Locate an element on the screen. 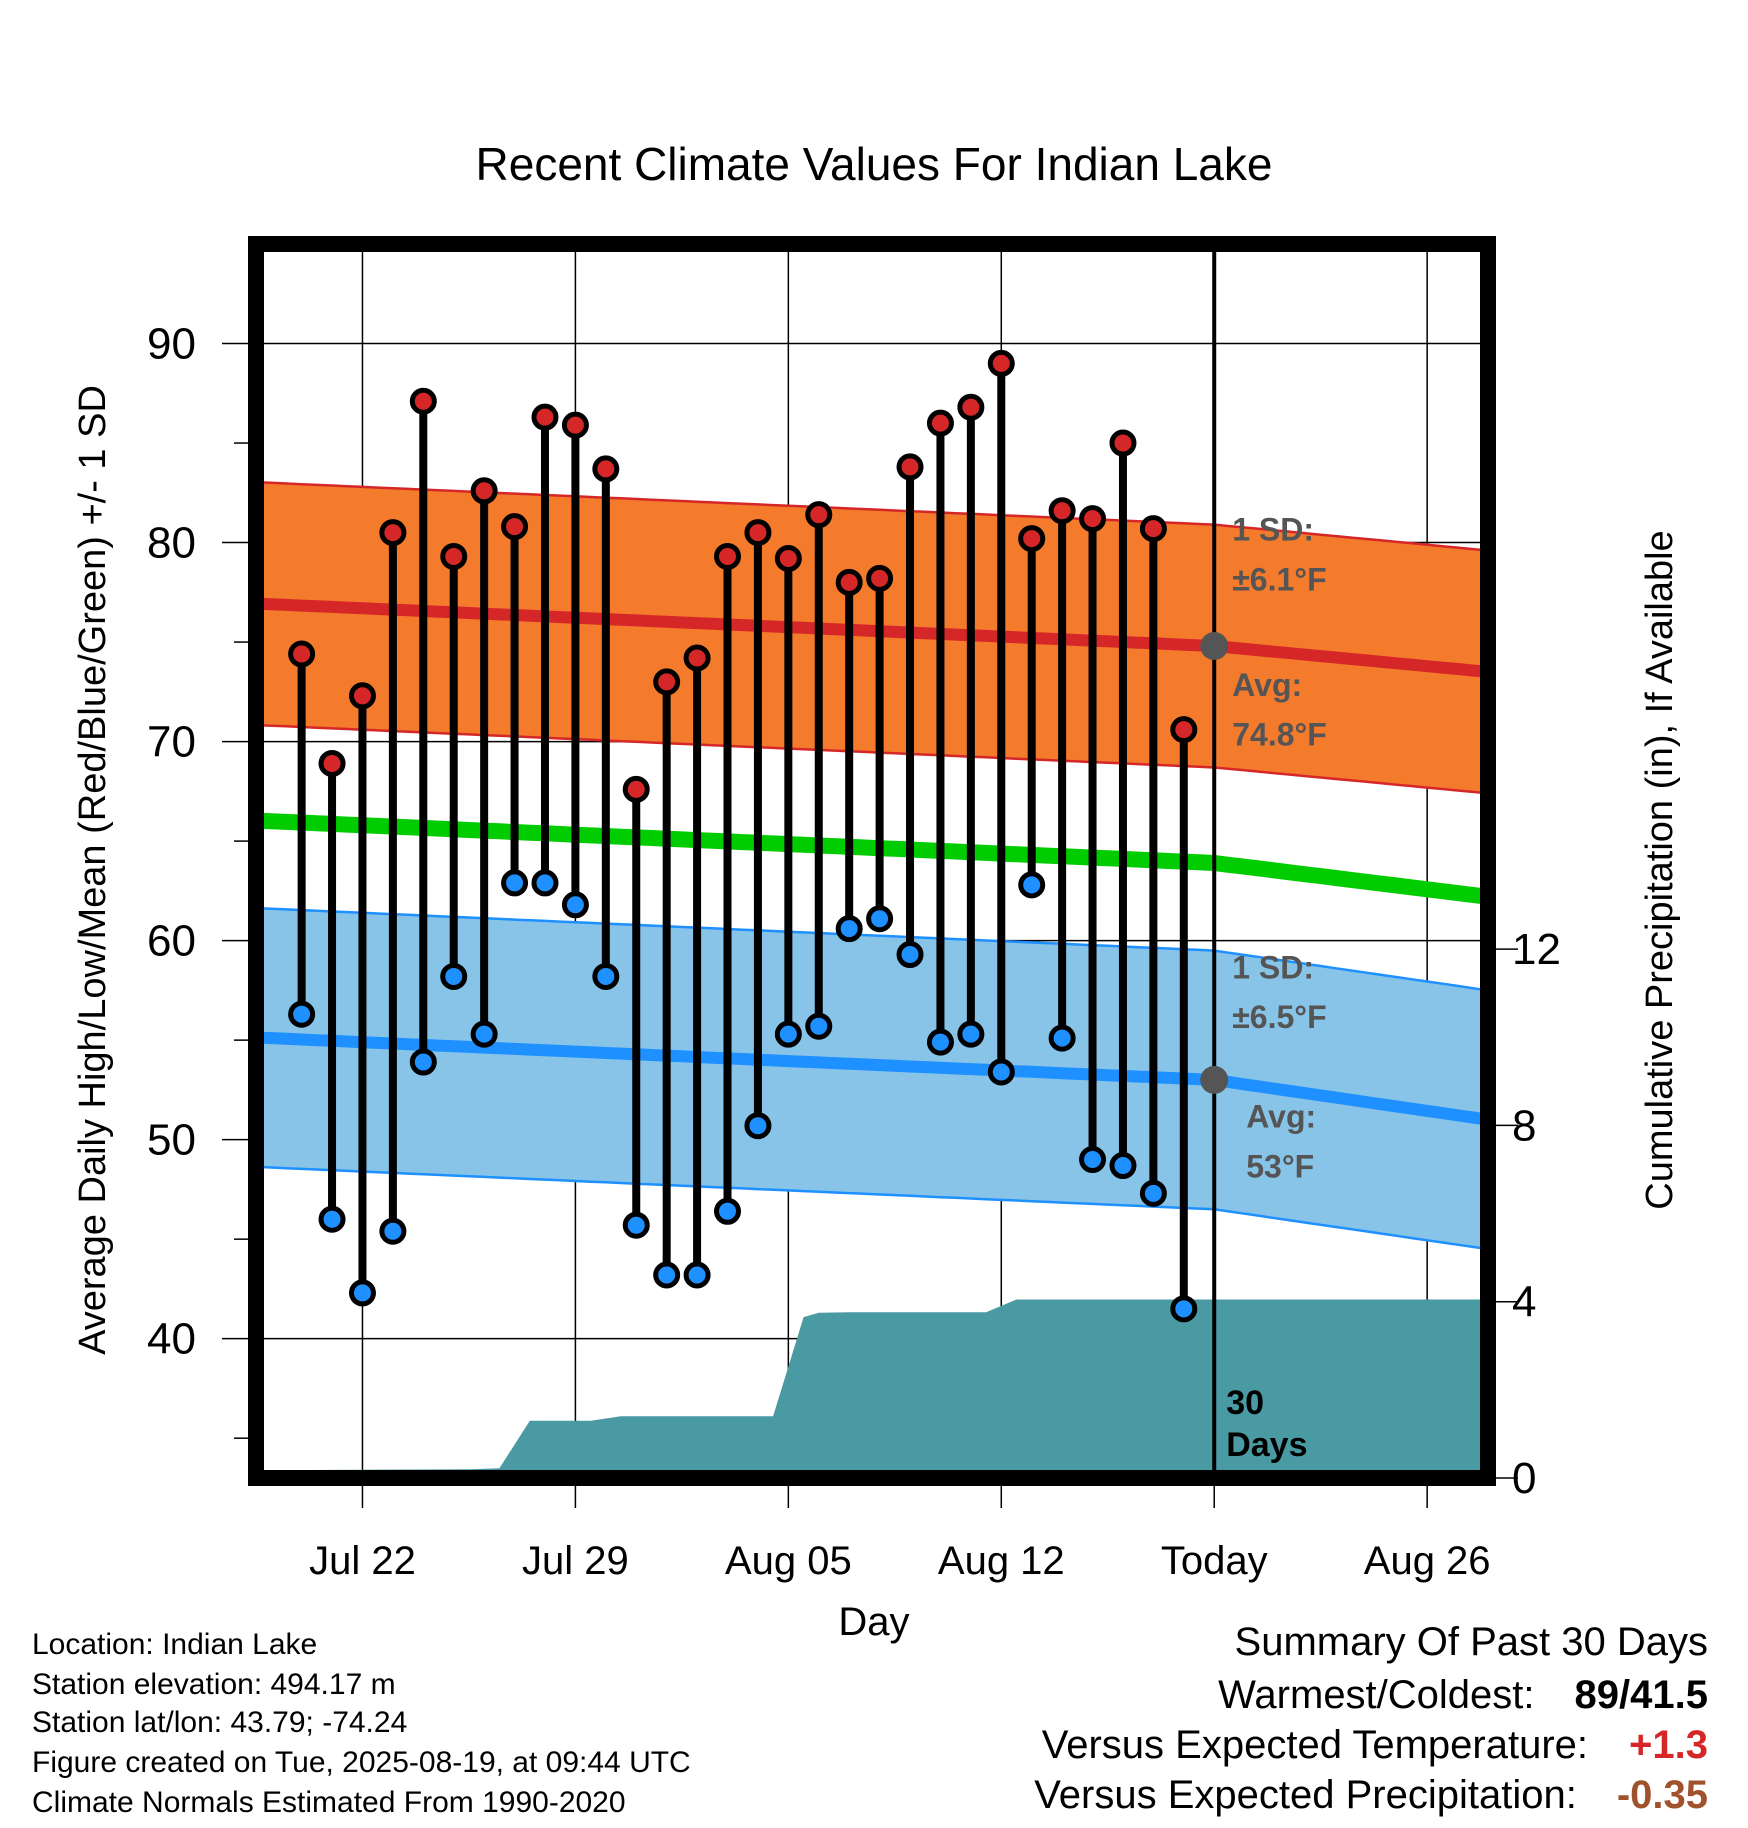  today-label-line2: Days is located at coordinates (1266, 1445).